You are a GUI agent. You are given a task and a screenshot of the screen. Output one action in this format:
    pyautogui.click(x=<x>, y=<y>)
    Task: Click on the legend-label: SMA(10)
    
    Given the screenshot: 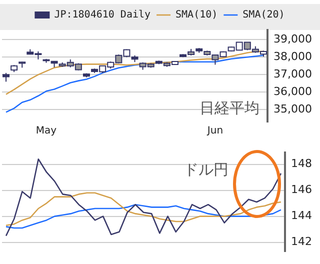 What is the action you would take?
    pyautogui.click(x=197, y=15)
    